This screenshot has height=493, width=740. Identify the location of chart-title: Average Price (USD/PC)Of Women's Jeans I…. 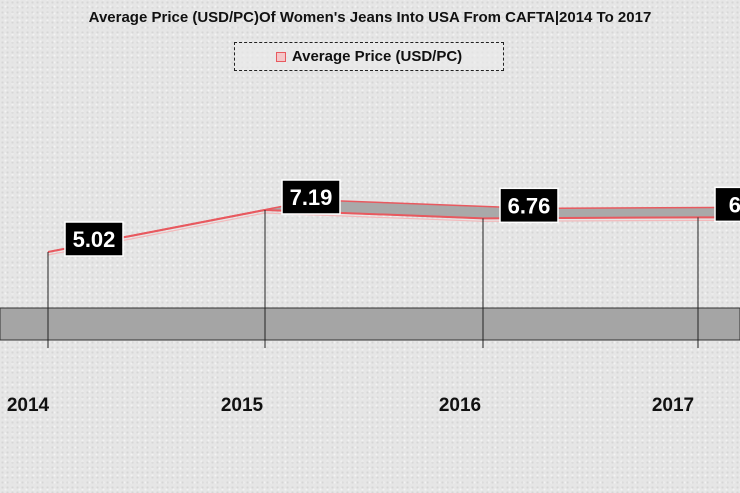
(370, 17).